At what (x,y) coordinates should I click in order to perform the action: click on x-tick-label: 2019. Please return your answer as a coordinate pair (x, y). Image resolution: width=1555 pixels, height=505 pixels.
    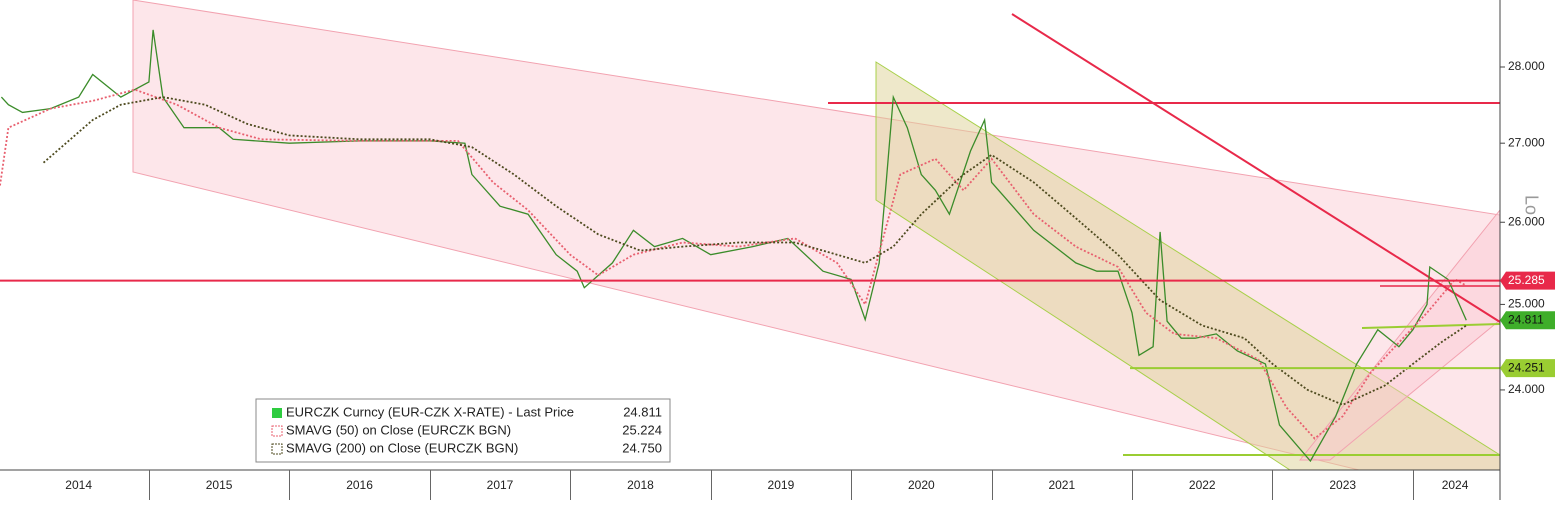
    Looking at the image, I should click on (781, 485).